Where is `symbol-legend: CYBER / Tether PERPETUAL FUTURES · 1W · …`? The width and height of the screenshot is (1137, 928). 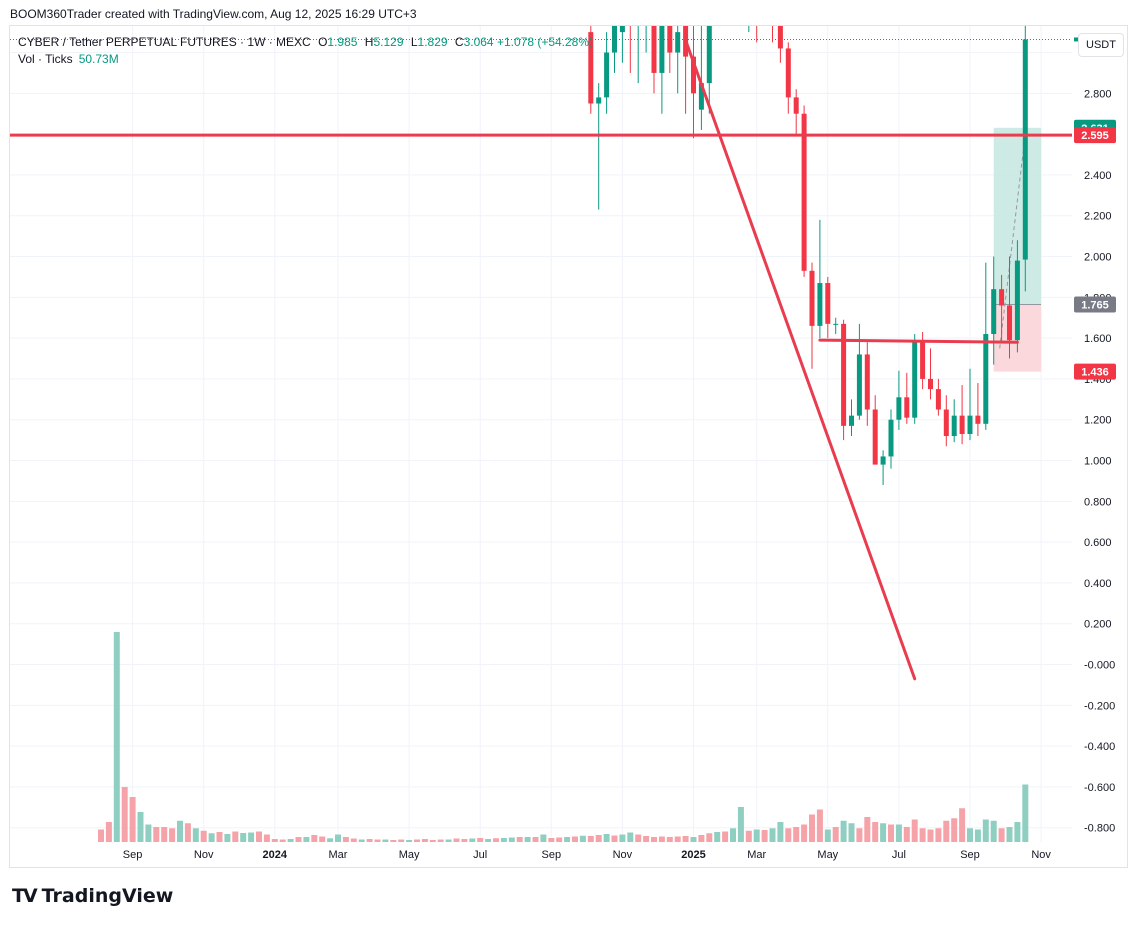
symbol-legend: CYBER / Tether PERPETUAL FUTURES · 1W · … is located at coordinates (305, 42).